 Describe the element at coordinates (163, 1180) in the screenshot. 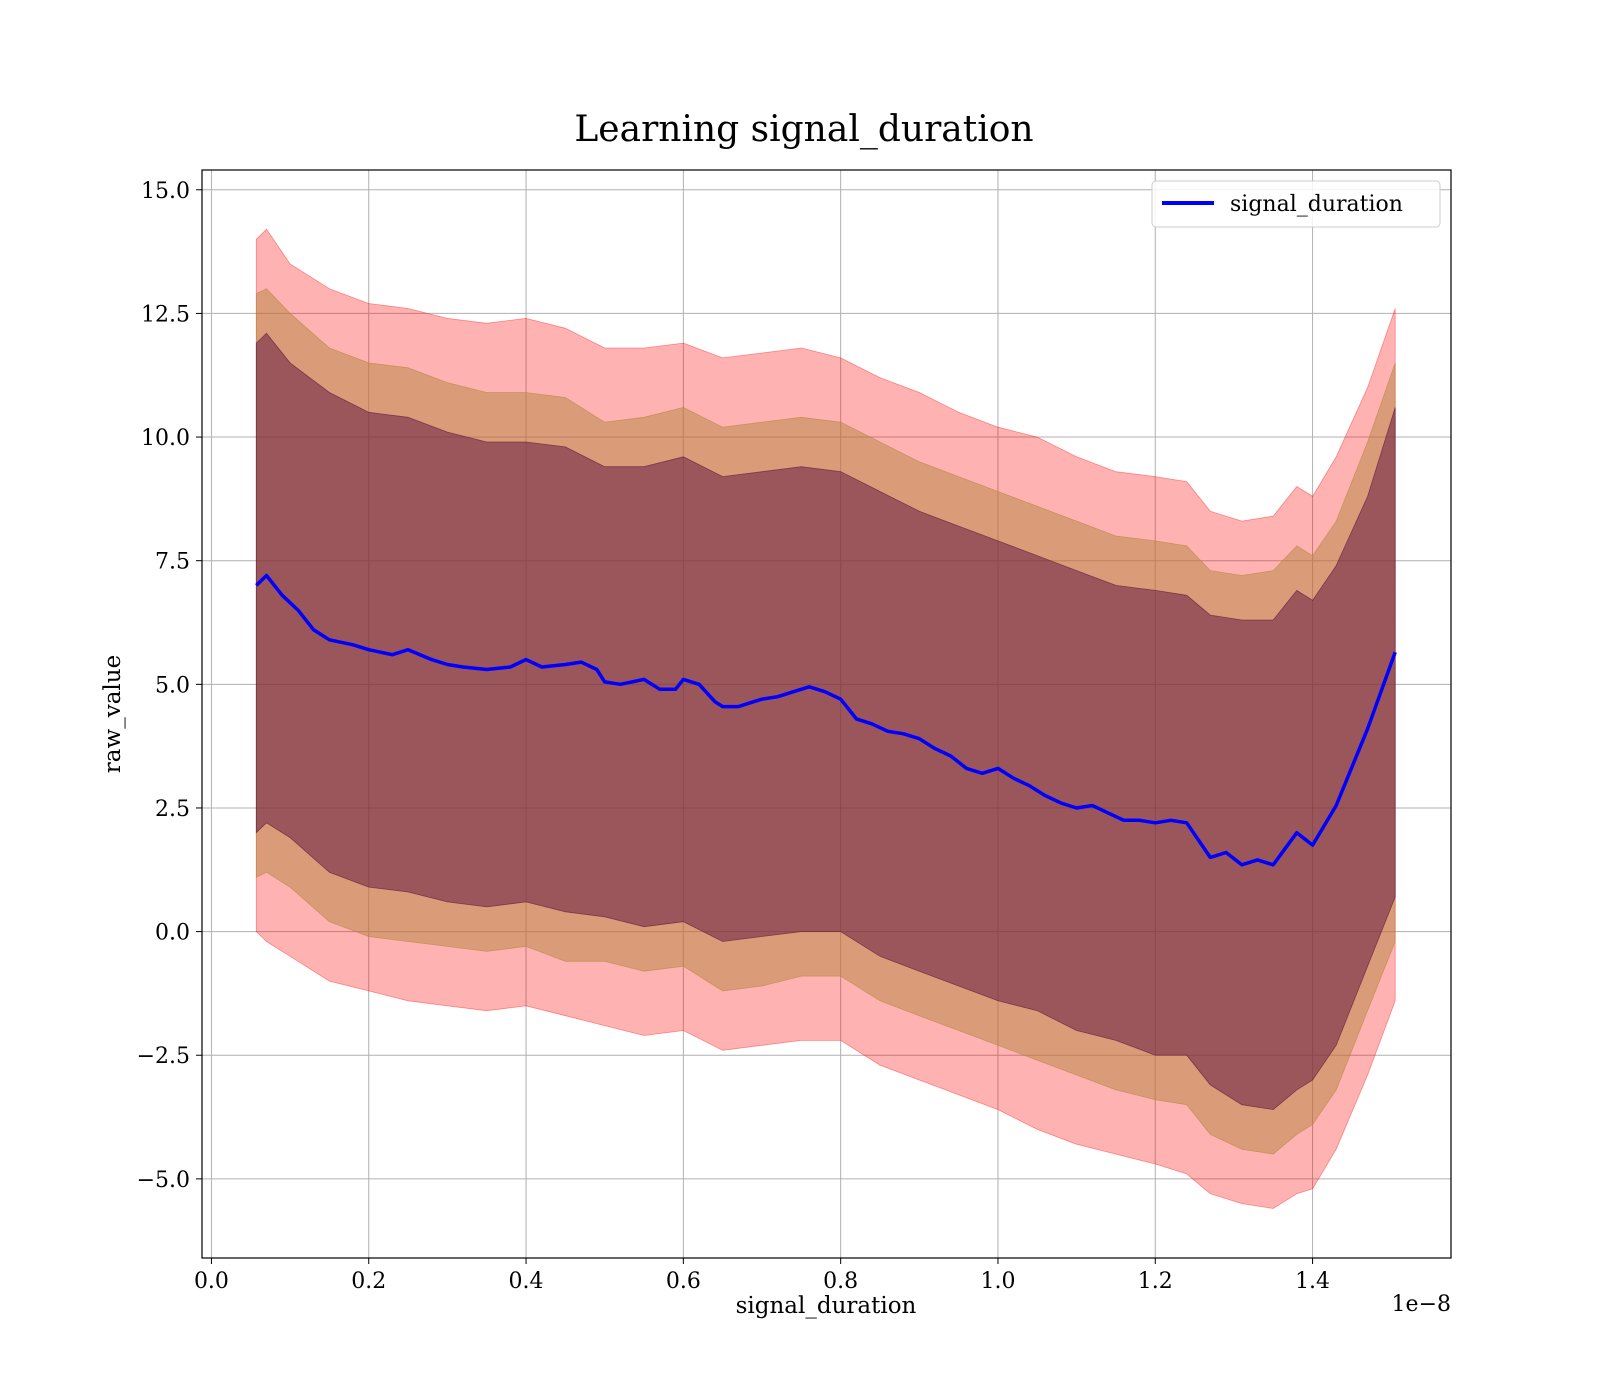

I see `y-tick-label: −5.0` at that location.